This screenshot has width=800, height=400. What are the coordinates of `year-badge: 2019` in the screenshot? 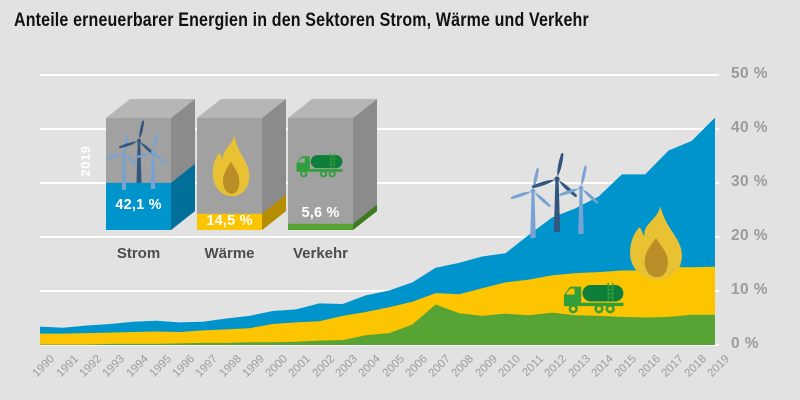 It's located at (85, 161).